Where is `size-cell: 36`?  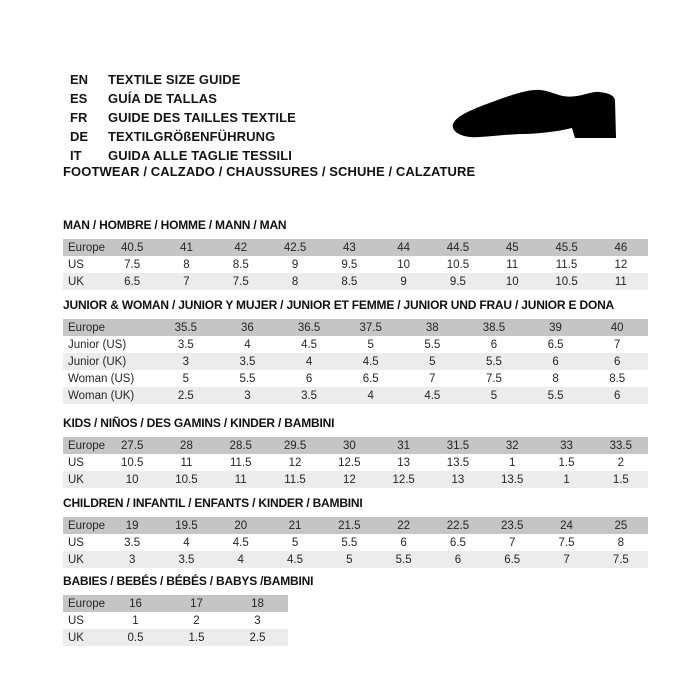
size-cell: 36 is located at coordinates (247, 327).